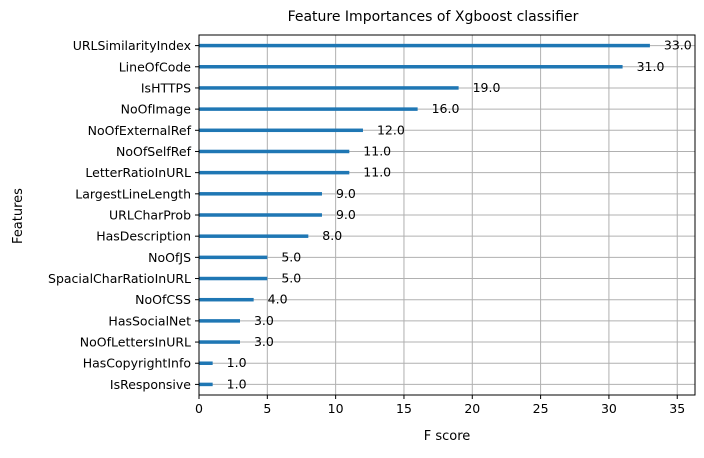 This screenshot has height=458, width=704. I want to click on y-tick-label: IsResponsive, so click(150, 384).